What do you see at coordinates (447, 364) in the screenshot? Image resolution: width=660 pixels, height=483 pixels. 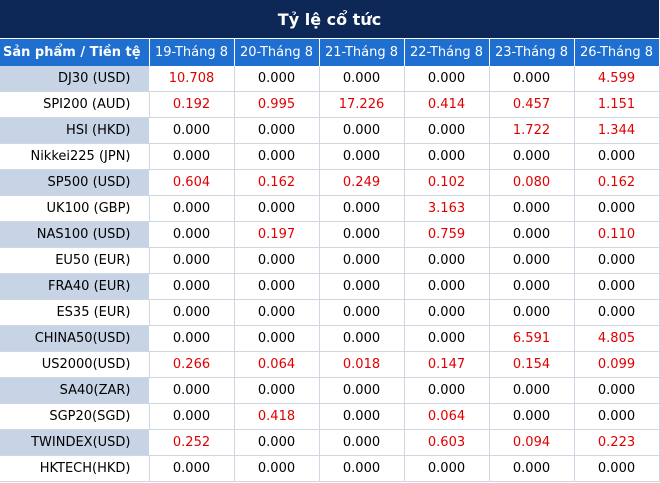 I see `dividend-value-cell: 0.147` at bounding box center [447, 364].